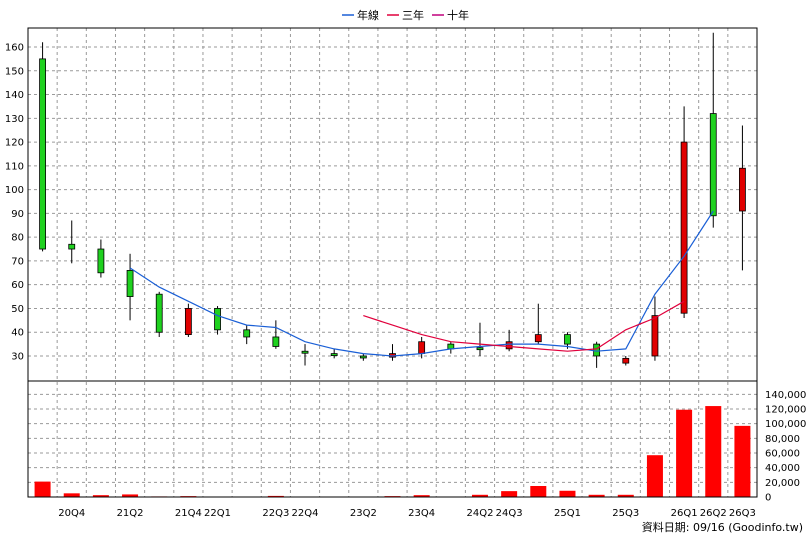 The width and height of the screenshot is (808, 540). What do you see at coordinates (17, 333) in the screenshot?
I see `price-tick-label: 40` at bounding box center [17, 333].